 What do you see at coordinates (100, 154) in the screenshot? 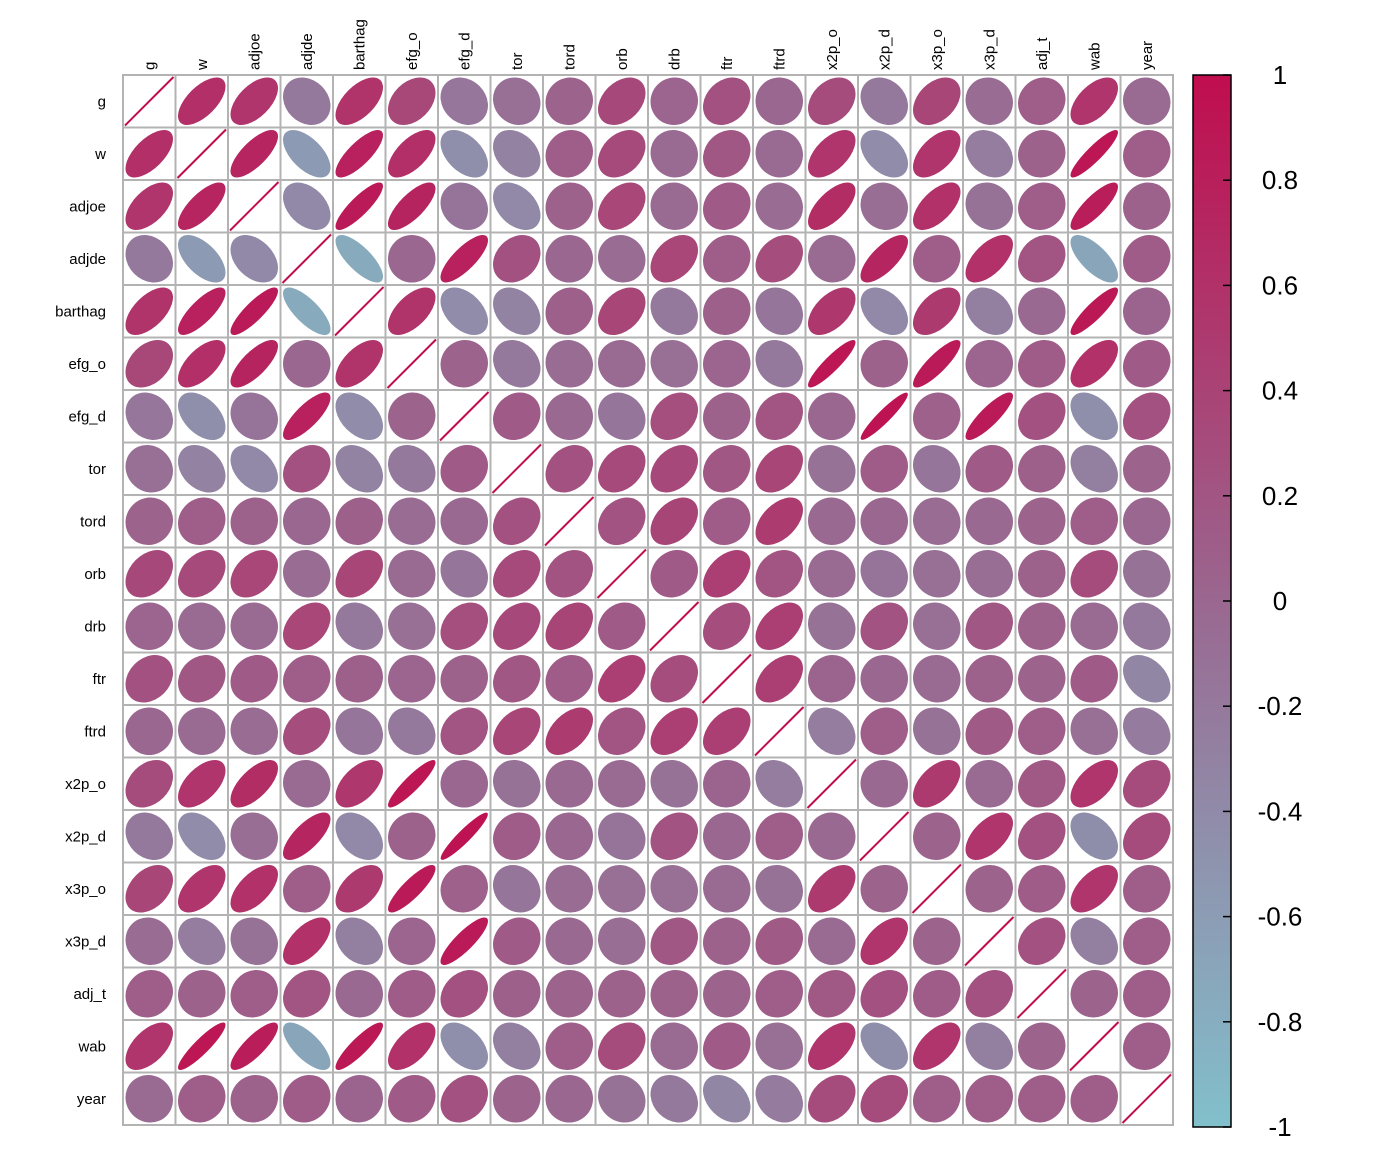
I see `row-label-w: w` at bounding box center [100, 154].